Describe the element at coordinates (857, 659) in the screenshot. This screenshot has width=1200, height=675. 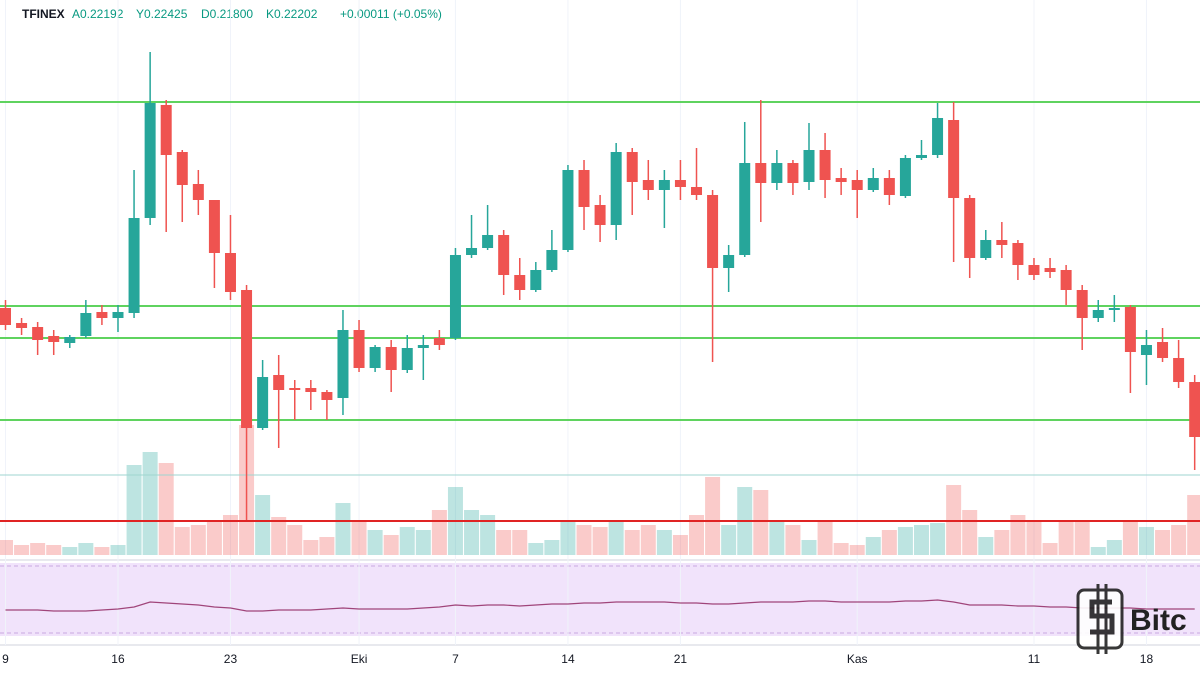
I see `x-tick-label: Kas` at that location.